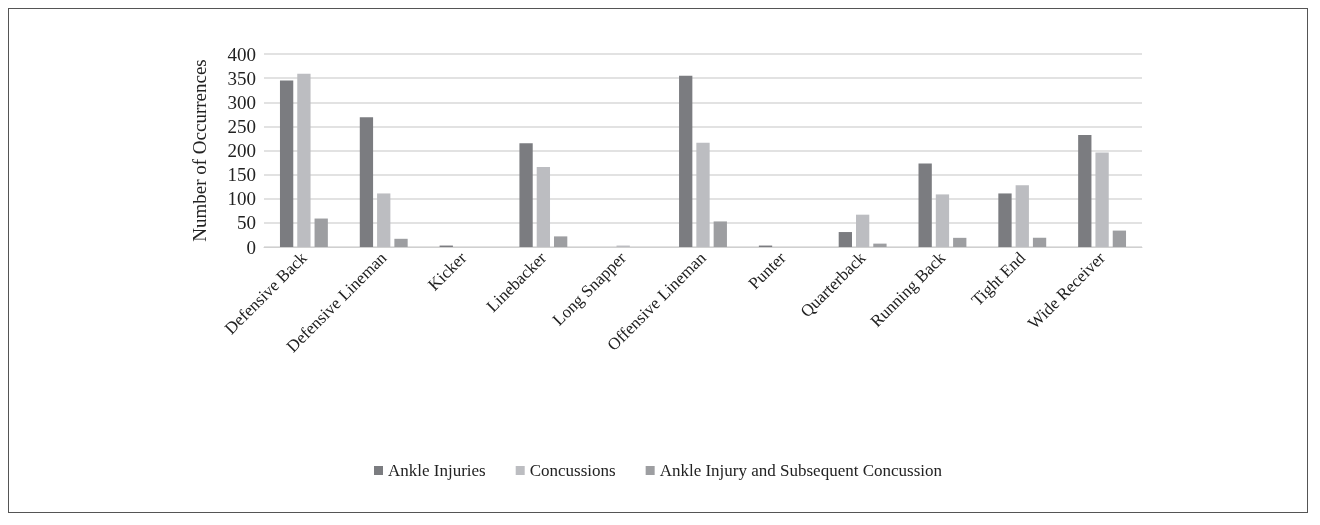 The width and height of the screenshot is (1320, 525). Describe the element at coordinates (801, 470) in the screenshot. I see `legend-label: Ankle Injury and Subsequent Concussion` at that location.